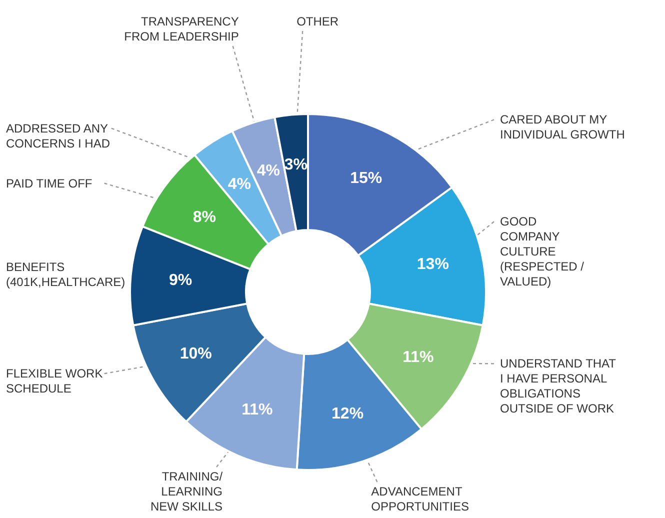  What do you see at coordinates (366, 178) in the screenshot?
I see `data-label: 15%` at bounding box center [366, 178].